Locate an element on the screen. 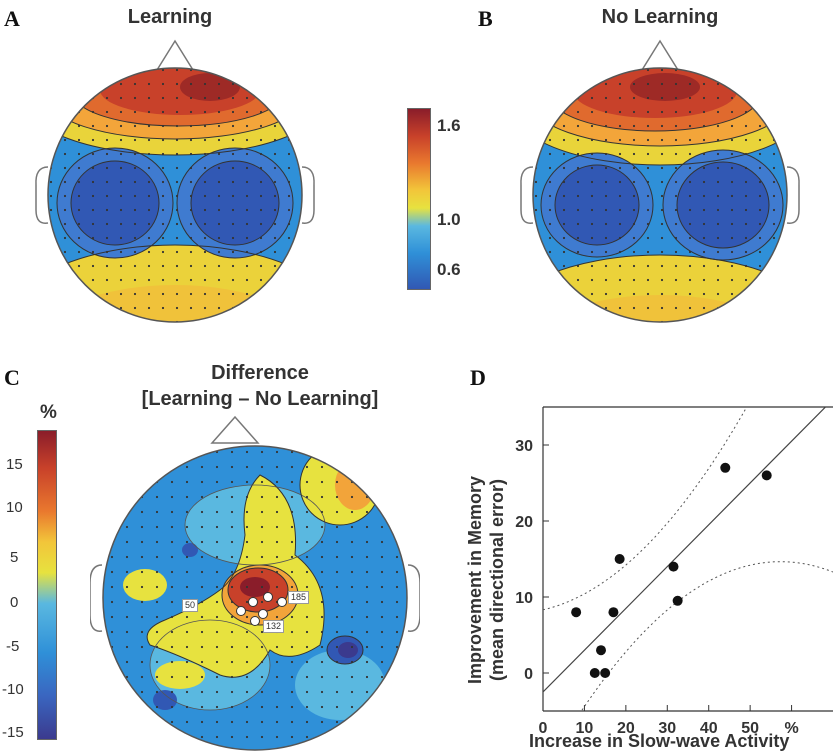 This screenshot has width=833, height=755. colorbar-c-tick: 5 is located at coordinates (14, 557).